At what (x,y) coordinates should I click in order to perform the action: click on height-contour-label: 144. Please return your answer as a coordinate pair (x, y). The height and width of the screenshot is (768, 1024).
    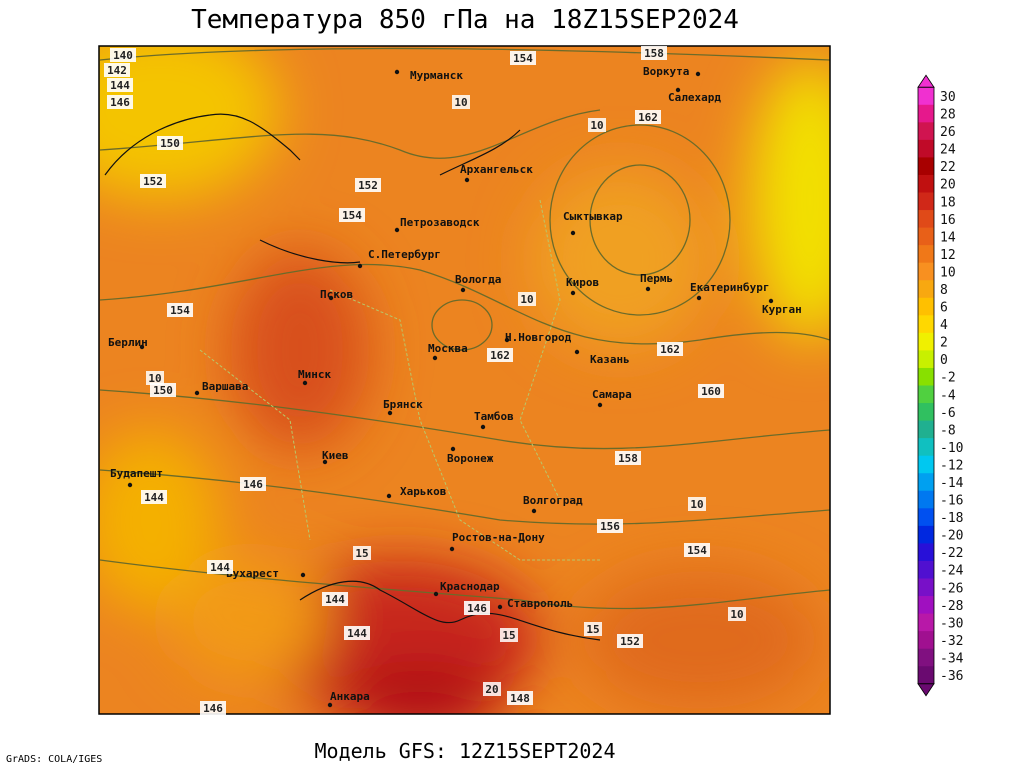
    Looking at the image, I should click on (357, 633).